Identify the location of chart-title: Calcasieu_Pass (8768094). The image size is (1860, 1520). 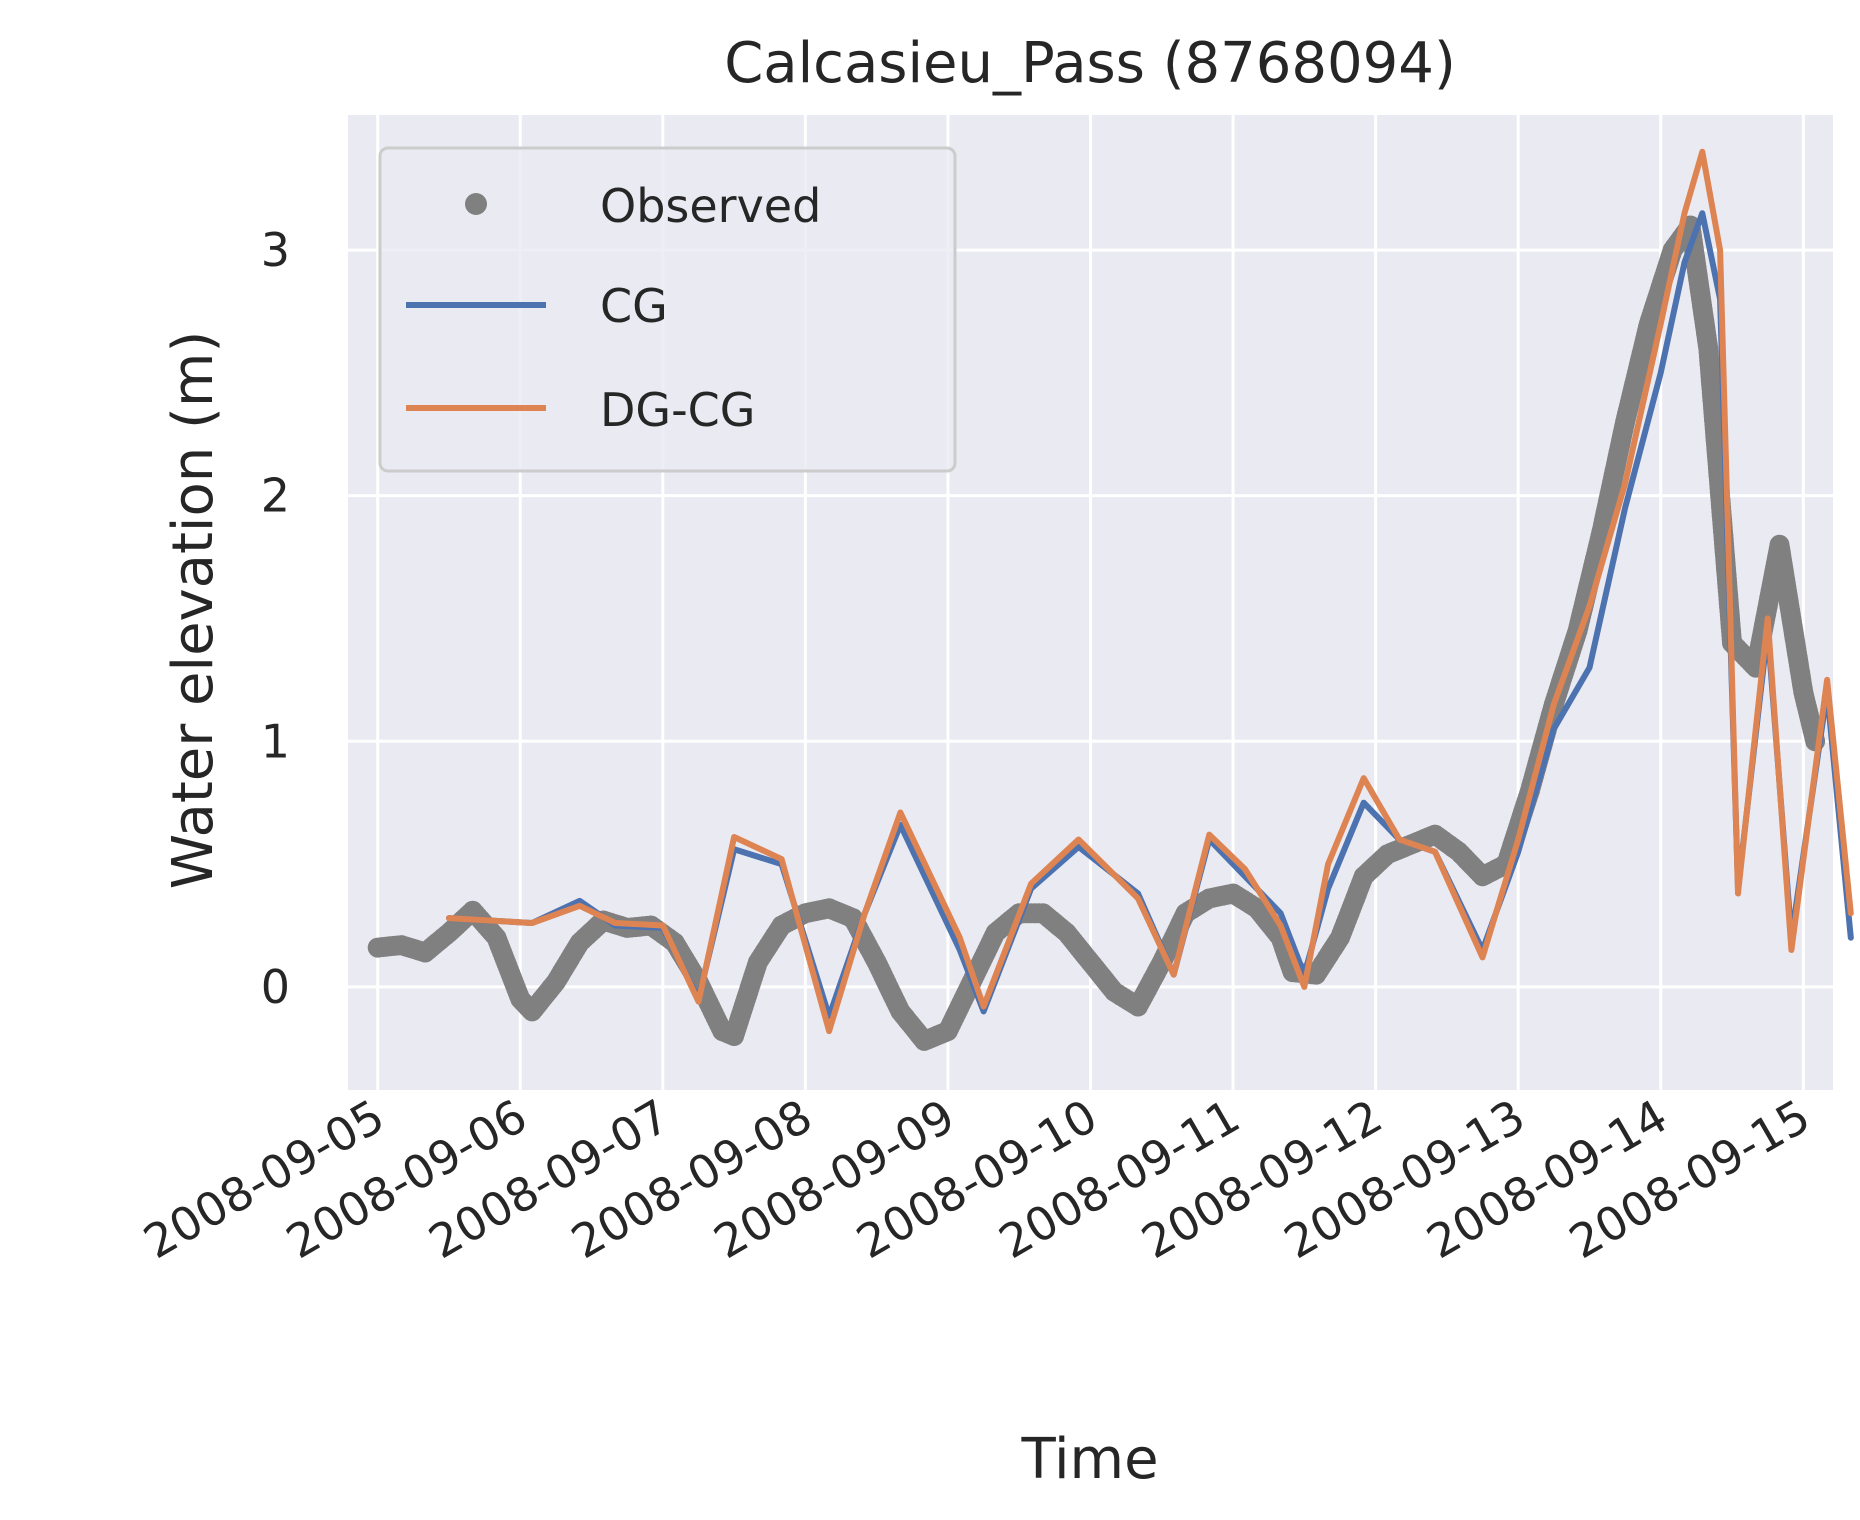
(1090, 63).